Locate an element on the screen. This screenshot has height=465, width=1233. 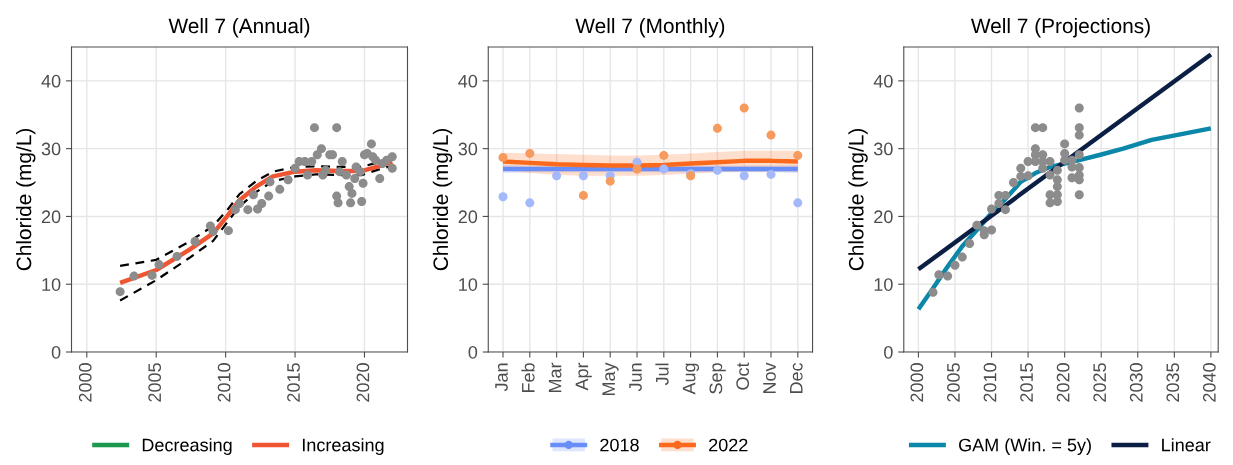
x-tick-label: Oct is located at coordinates (743, 376).